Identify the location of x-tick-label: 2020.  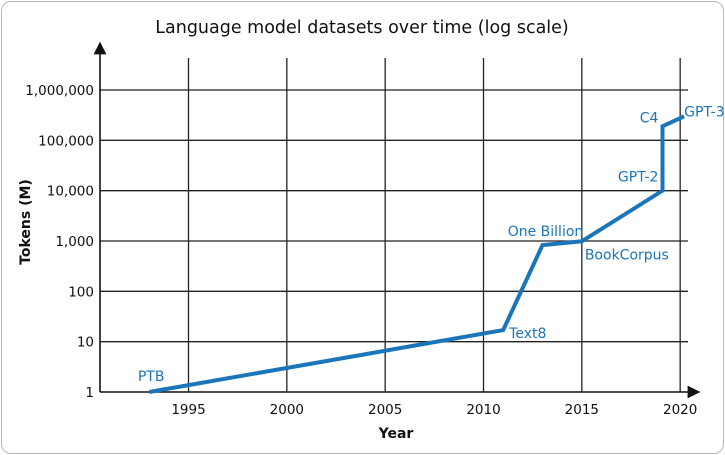
(680, 410).